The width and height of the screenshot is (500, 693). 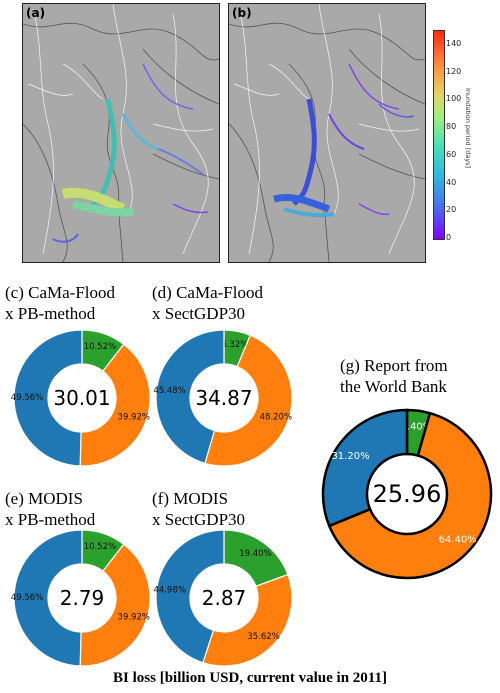 I want to click on donut-center-value: 2.79, so click(x=82, y=598).